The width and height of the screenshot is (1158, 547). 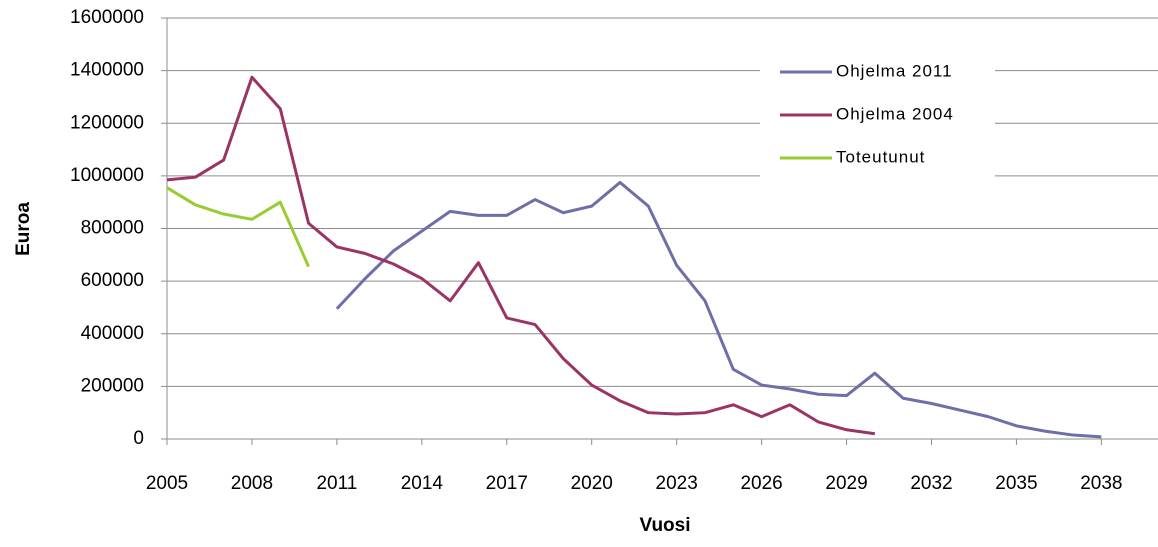 What do you see at coordinates (1101, 483) in the screenshot?
I see `x-tick-label: 2038` at bounding box center [1101, 483].